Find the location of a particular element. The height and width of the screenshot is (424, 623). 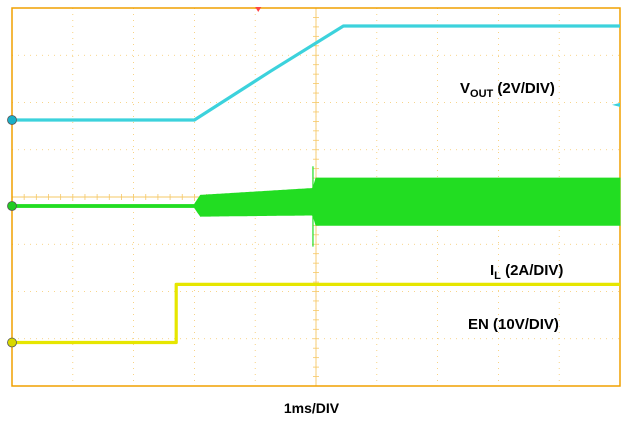

reference-marker is located at coordinates (616, 104).